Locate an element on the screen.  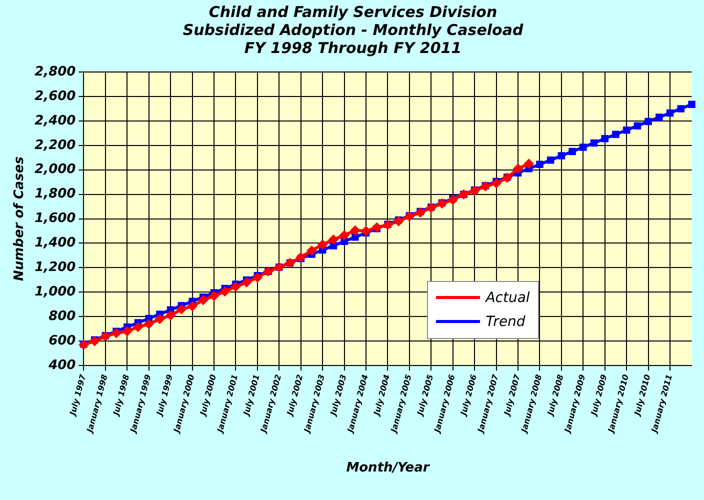
text: Child and Family Services Division is located at coordinates (353, 11).